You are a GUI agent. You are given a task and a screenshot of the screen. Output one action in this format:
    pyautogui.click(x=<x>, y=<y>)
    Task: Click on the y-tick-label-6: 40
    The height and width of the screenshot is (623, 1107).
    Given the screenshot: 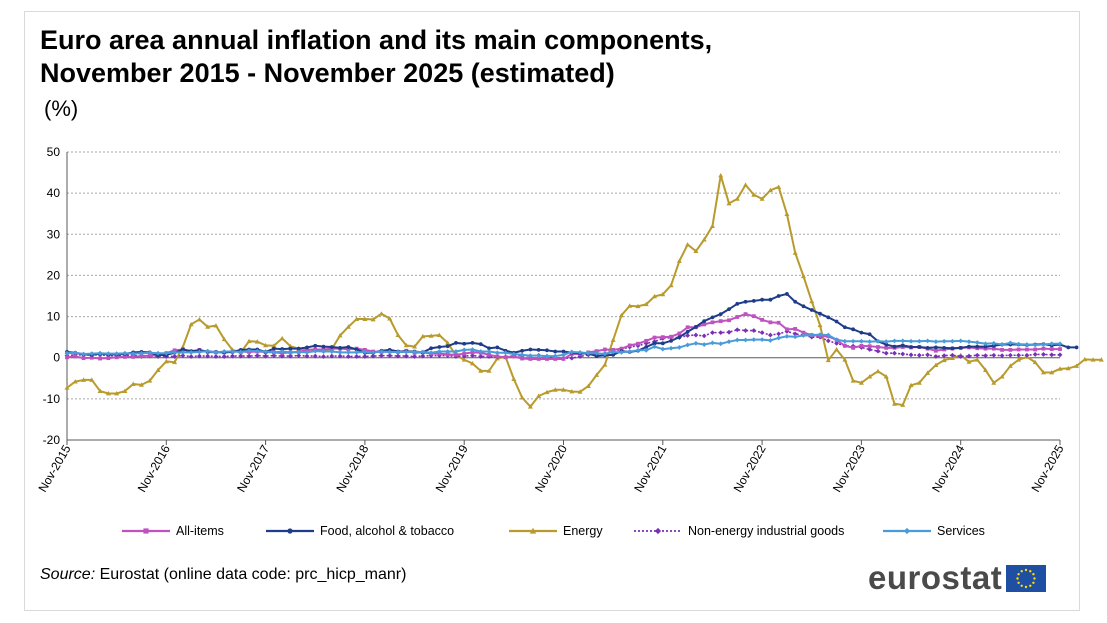 What is the action you would take?
    pyautogui.click(x=54, y=193)
    